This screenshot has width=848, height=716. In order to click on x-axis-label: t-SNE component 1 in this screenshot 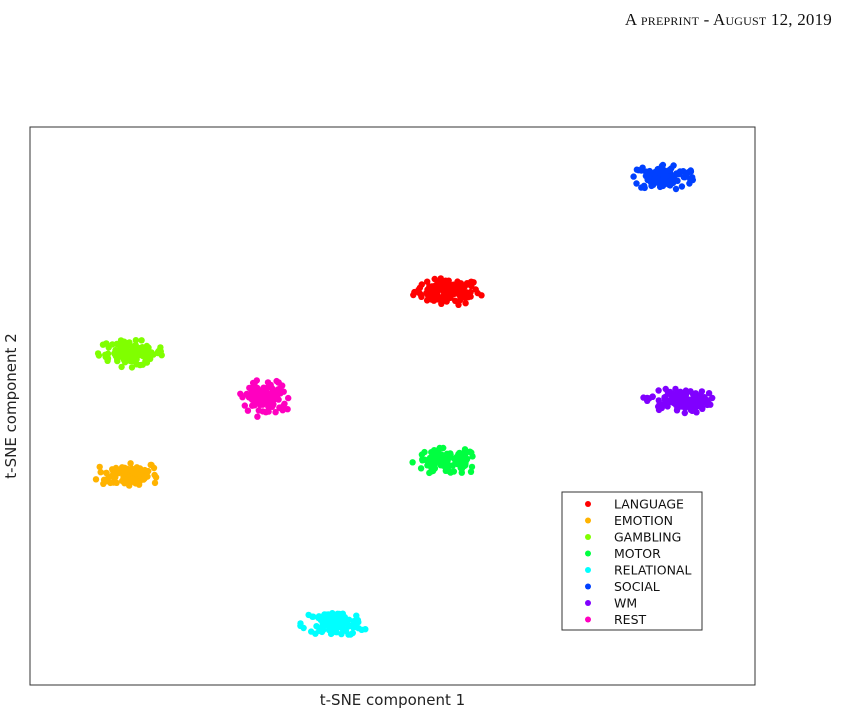, I will do `click(392, 700)`.